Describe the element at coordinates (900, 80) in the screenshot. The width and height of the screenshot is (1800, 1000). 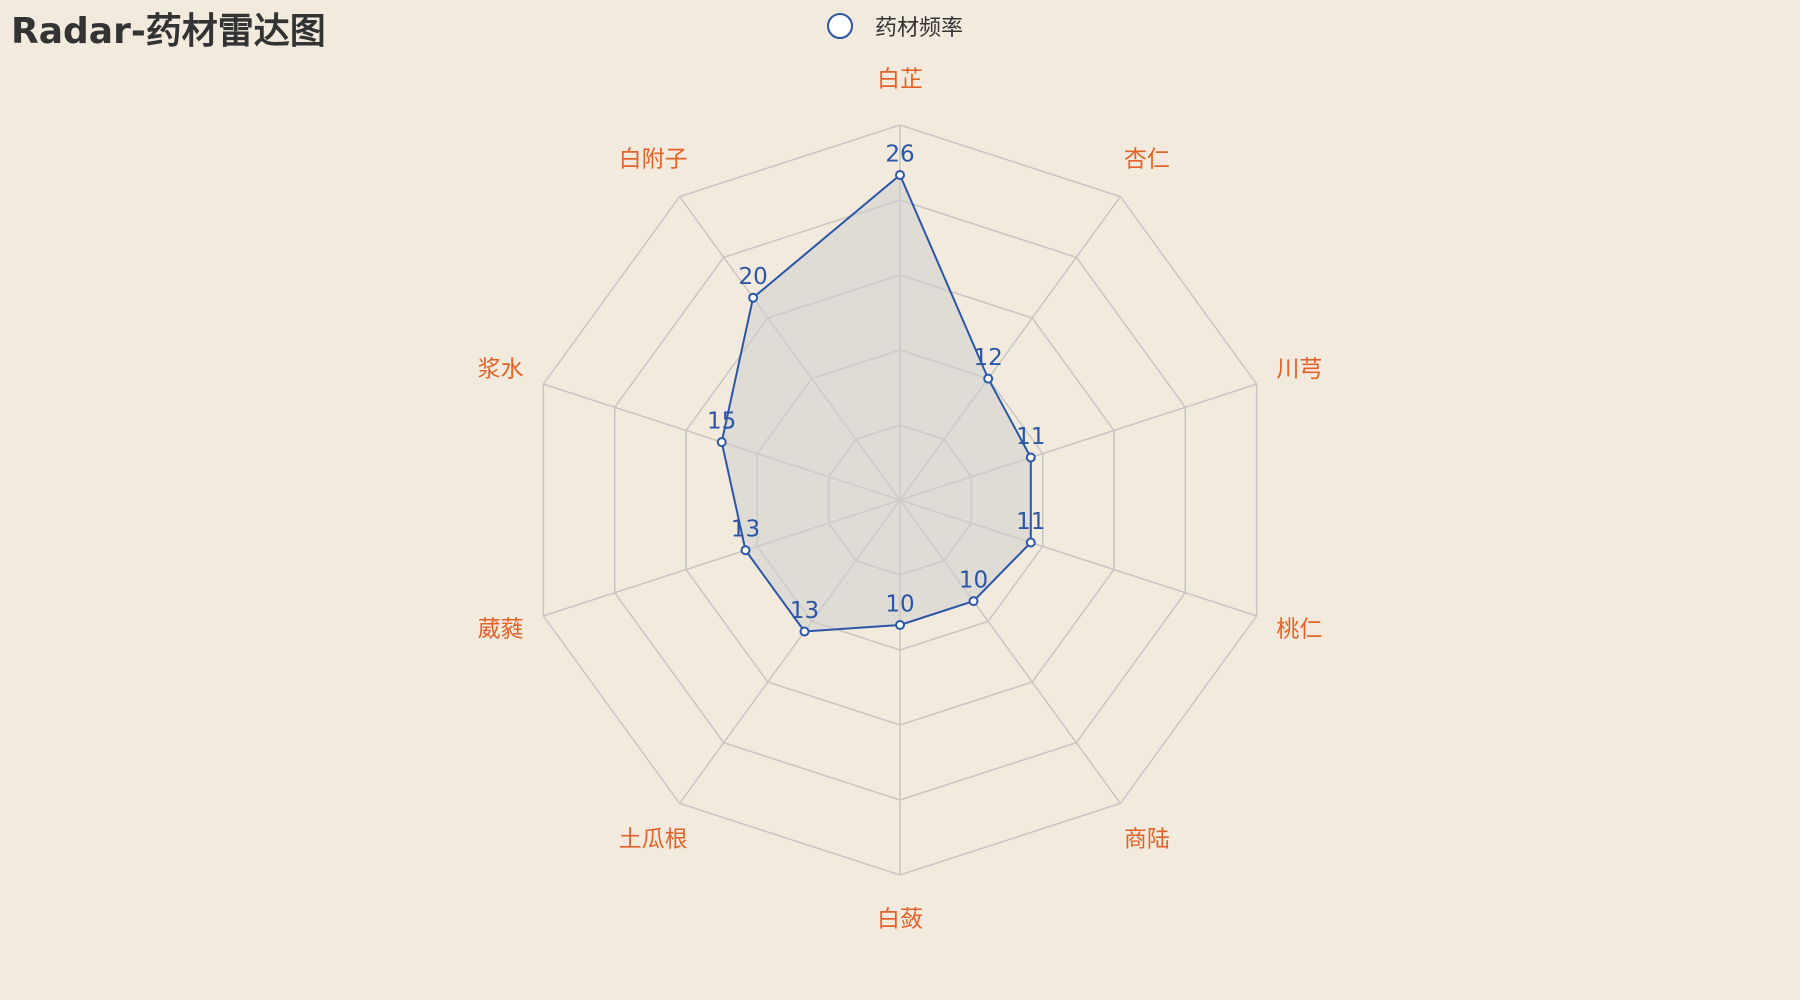
I see `indicator-label: 白芷` at that location.